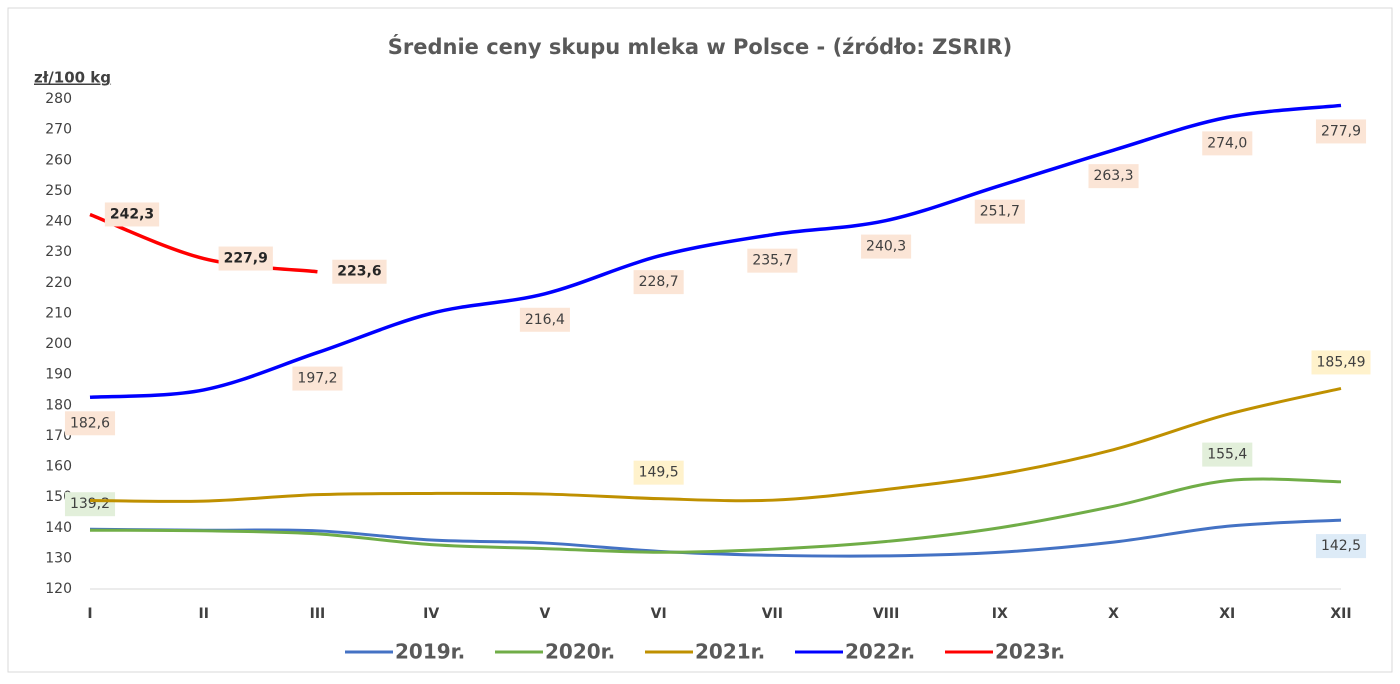 This screenshot has width=1400, height=684. I want to click on x-tick-label: III, so click(318, 614).